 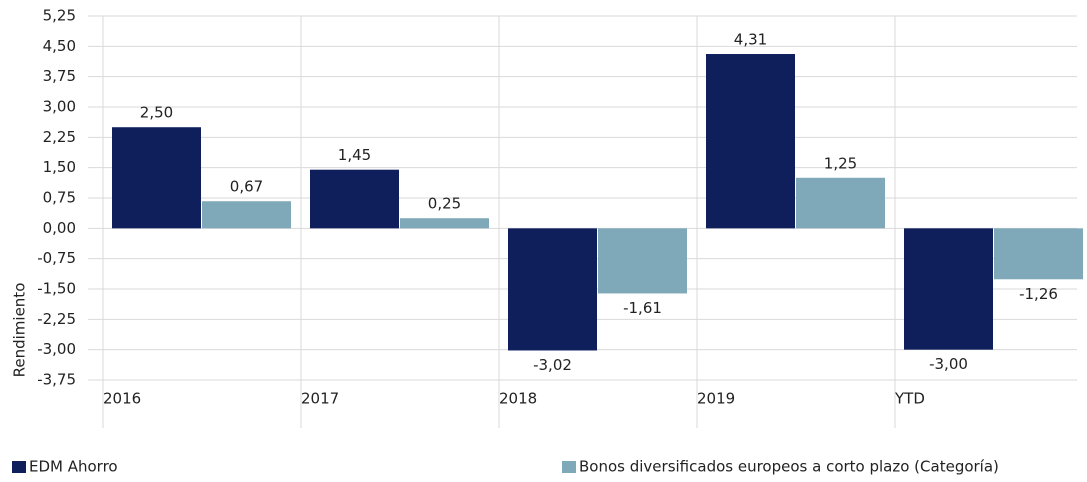 What do you see at coordinates (56, 258) in the screenshot?
I see `y-tick-label: -0,75` at bounding box center [56, 258].